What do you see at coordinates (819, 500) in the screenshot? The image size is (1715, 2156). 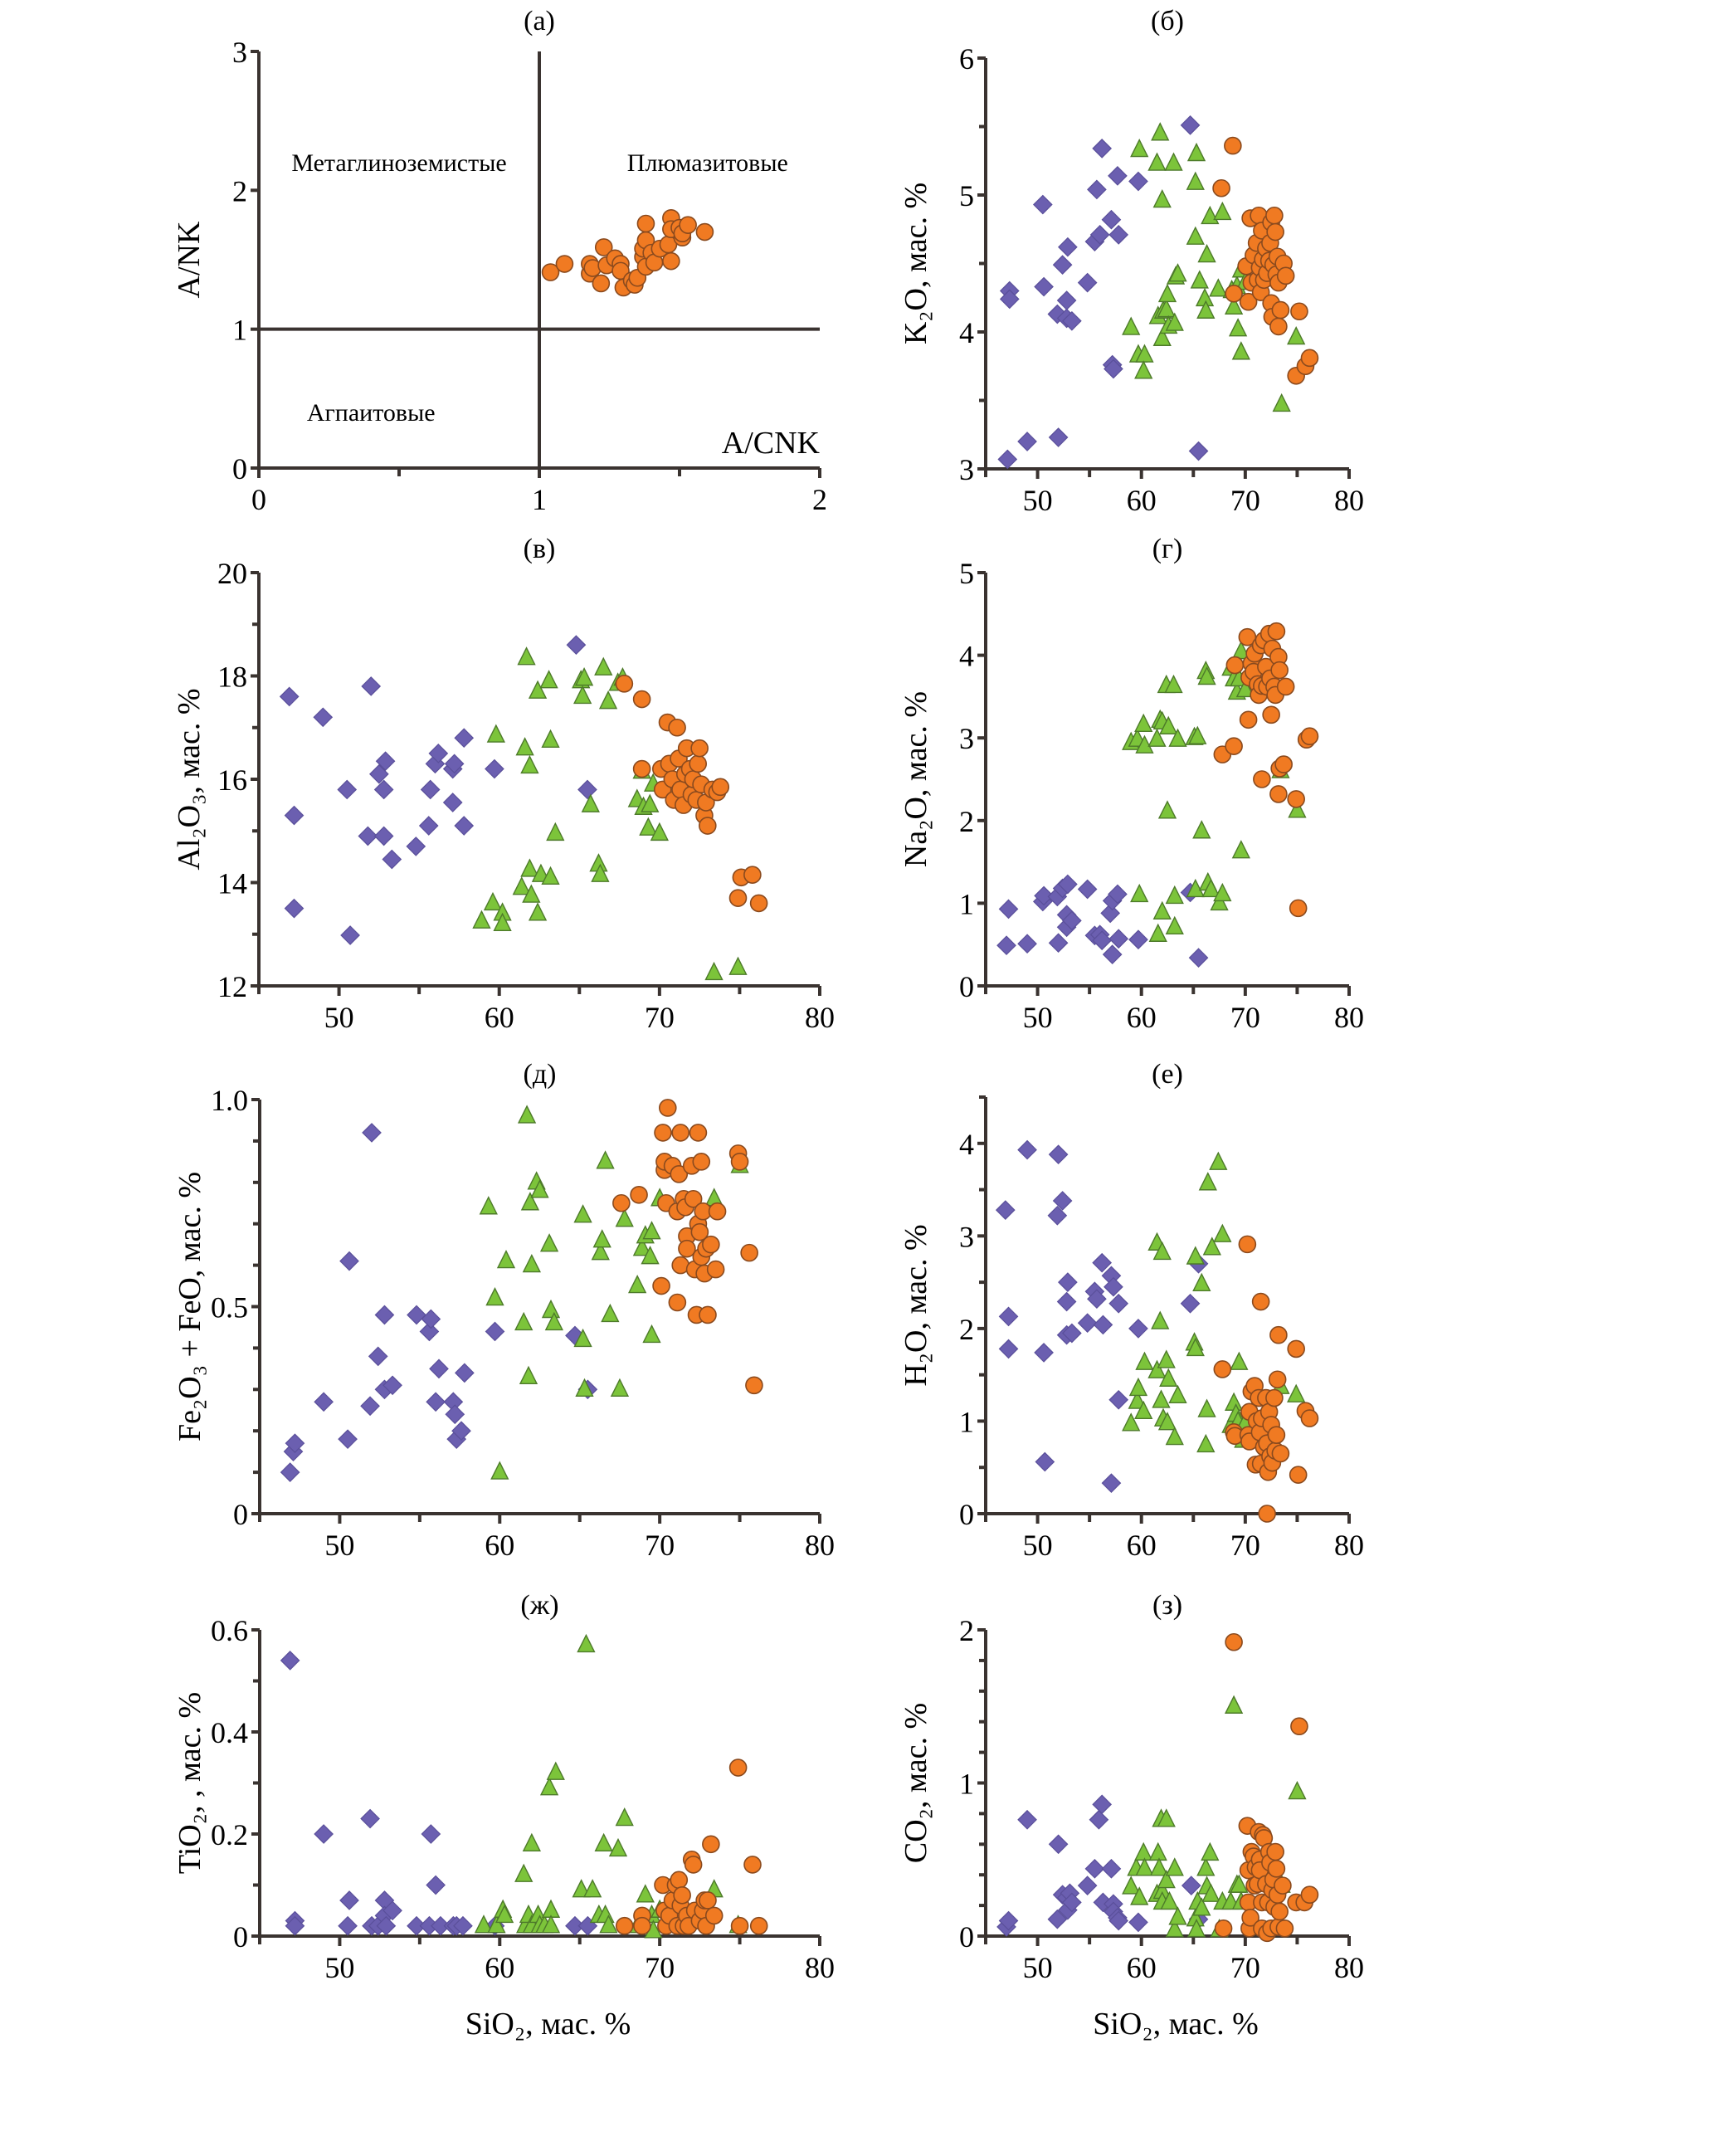 I see `x-tick-label: 2` at bounding box center [819, 500].